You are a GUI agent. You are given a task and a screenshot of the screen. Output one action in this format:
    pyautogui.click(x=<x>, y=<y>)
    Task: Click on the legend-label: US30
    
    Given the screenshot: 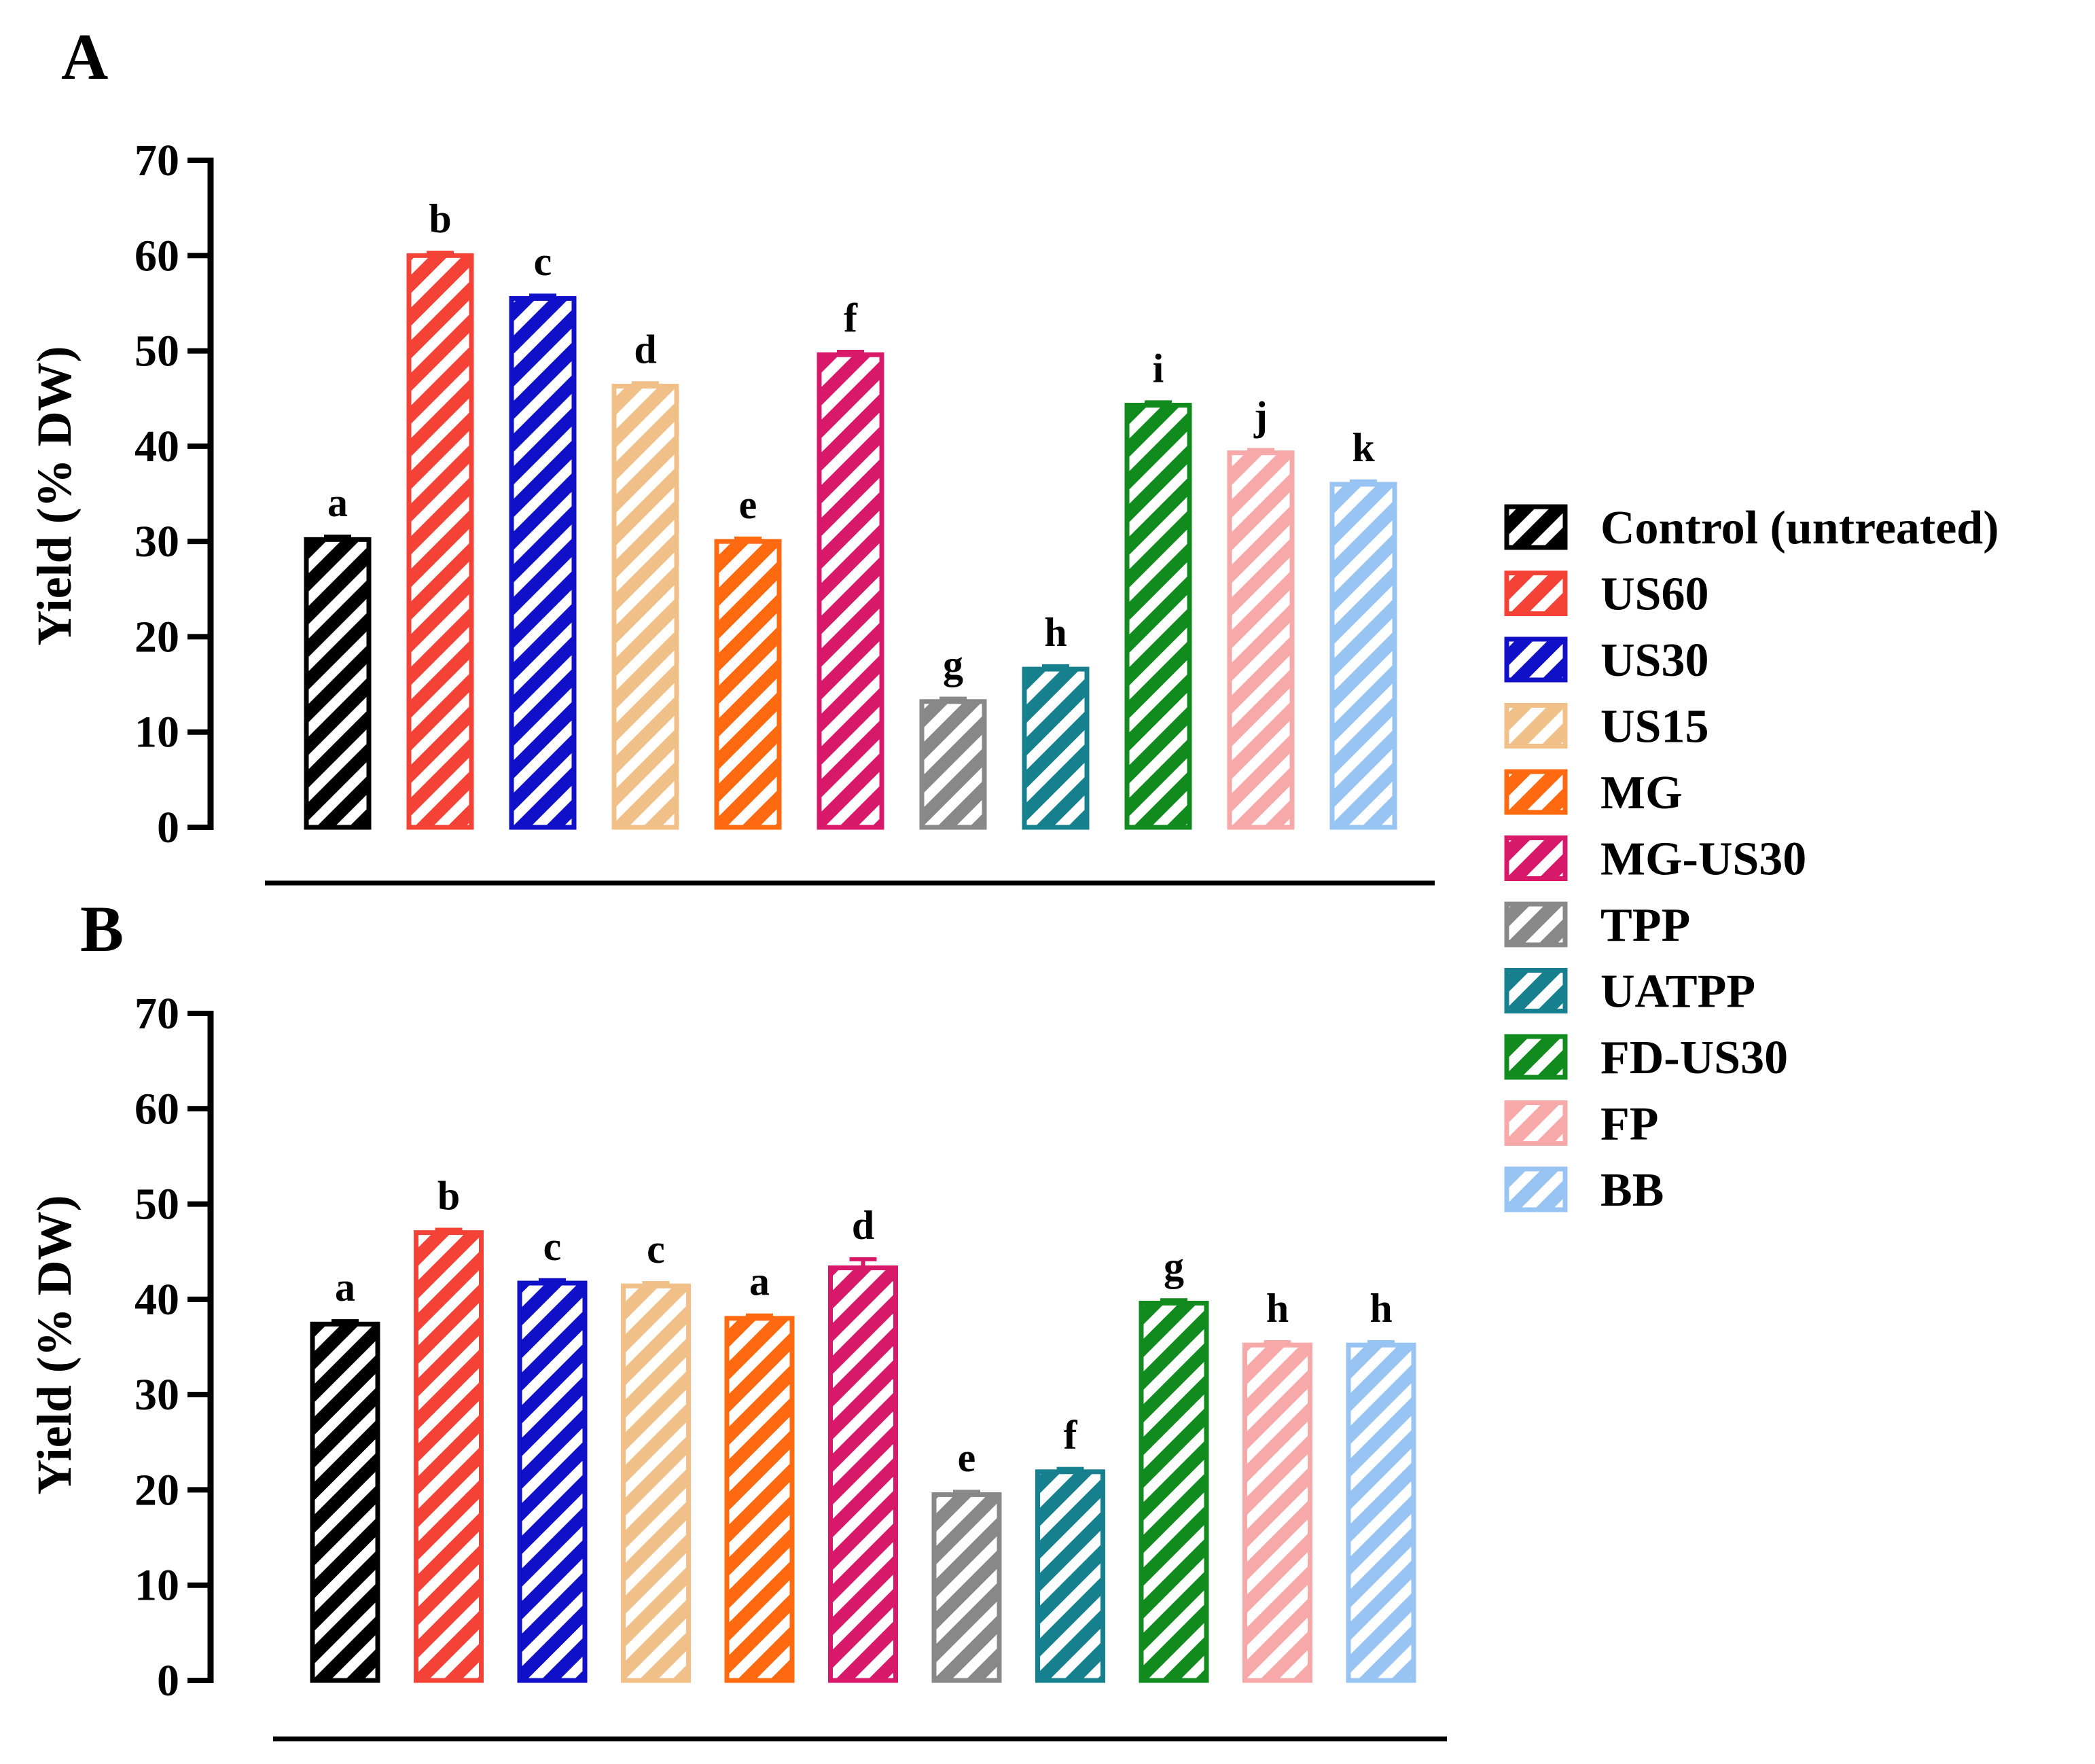 What is the action you would take?
    pyautogui.click(x=1654, y=660)
    